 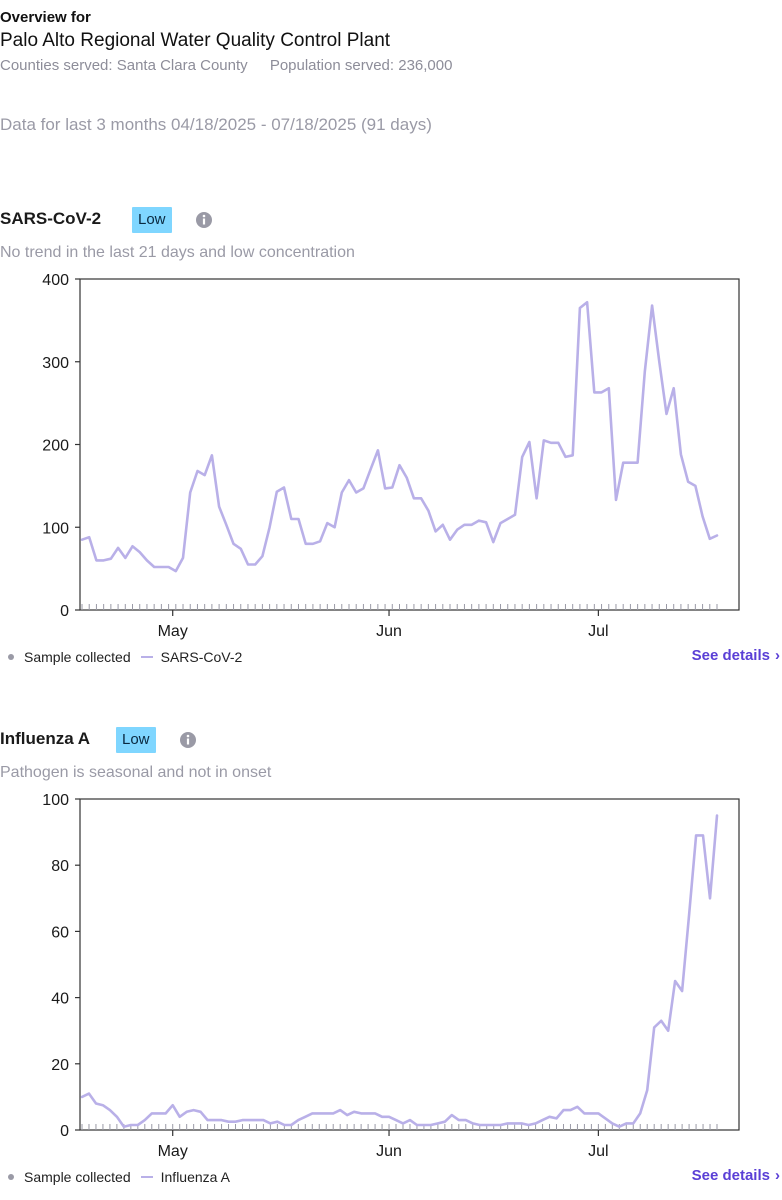 What do you see at coordinates (361, 65) in the screenshot?
I see `population-served: Population served: 236,000` at bounding box center [361, 65].